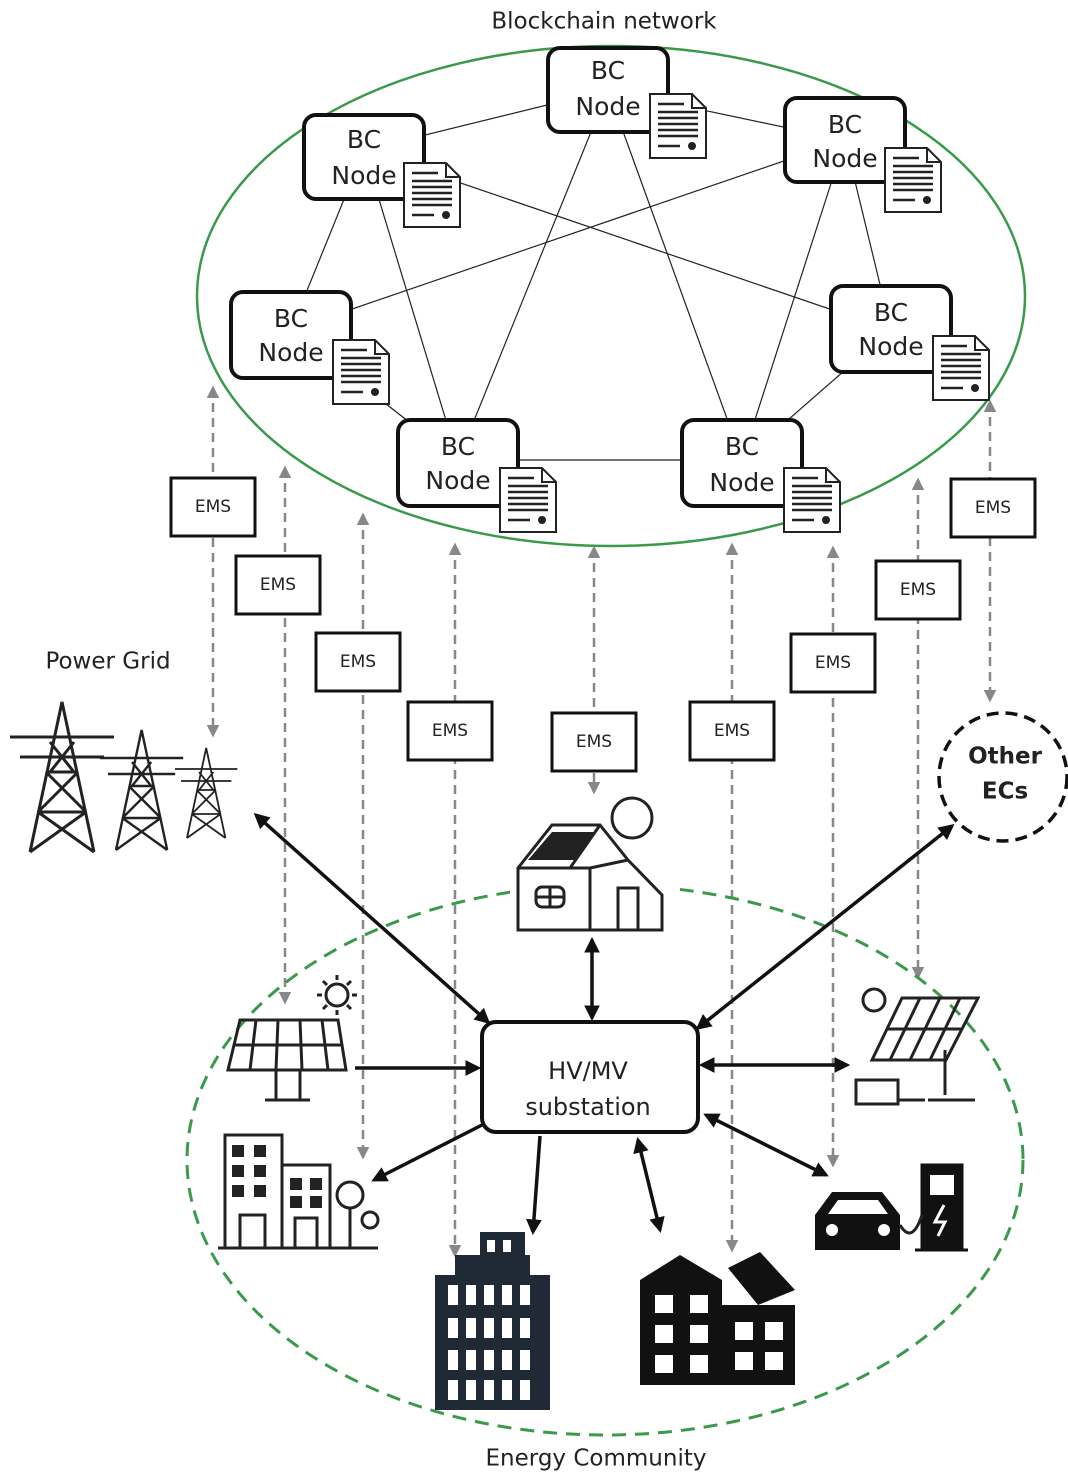  Describe the element at coordinates (595, 864) in the screenshot. I see `house-icon` at that location.